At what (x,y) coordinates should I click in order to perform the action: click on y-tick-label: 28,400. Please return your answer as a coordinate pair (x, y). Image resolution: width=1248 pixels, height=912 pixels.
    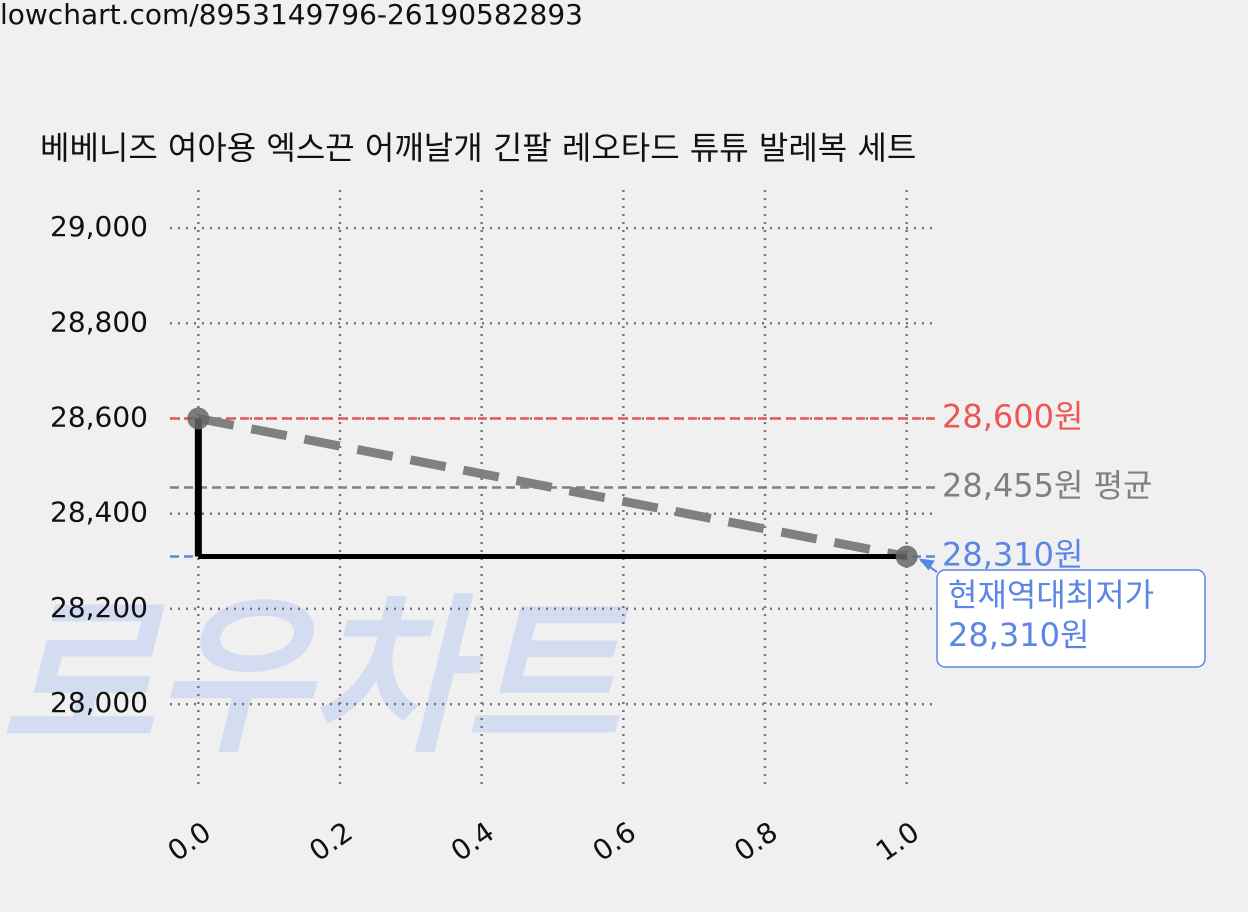
    Looking at the image, I should click on (99, 512).